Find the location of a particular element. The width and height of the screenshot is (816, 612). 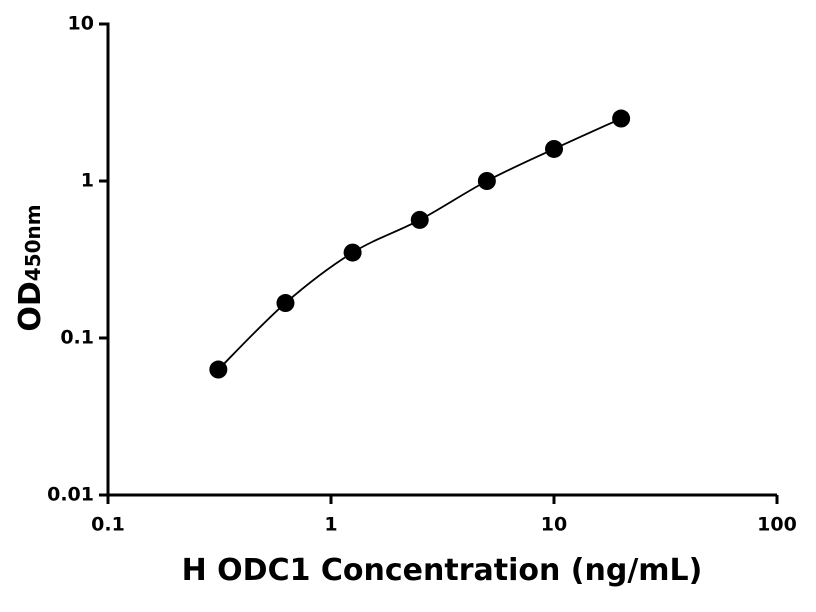

y-label-subscript: 450nm is located at coordinates (33, 242).